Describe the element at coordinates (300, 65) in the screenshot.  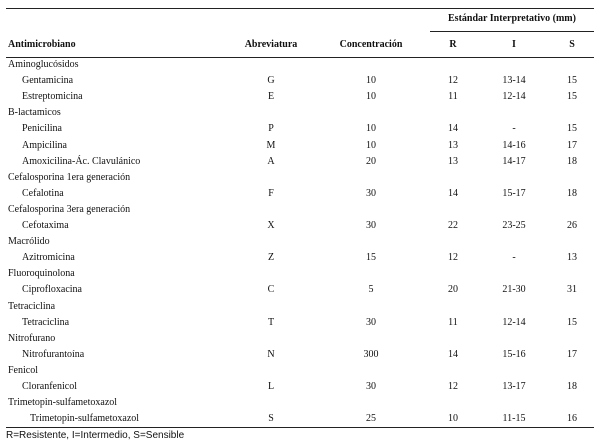
I see `category-row: Aminoglucósidos` at that location.